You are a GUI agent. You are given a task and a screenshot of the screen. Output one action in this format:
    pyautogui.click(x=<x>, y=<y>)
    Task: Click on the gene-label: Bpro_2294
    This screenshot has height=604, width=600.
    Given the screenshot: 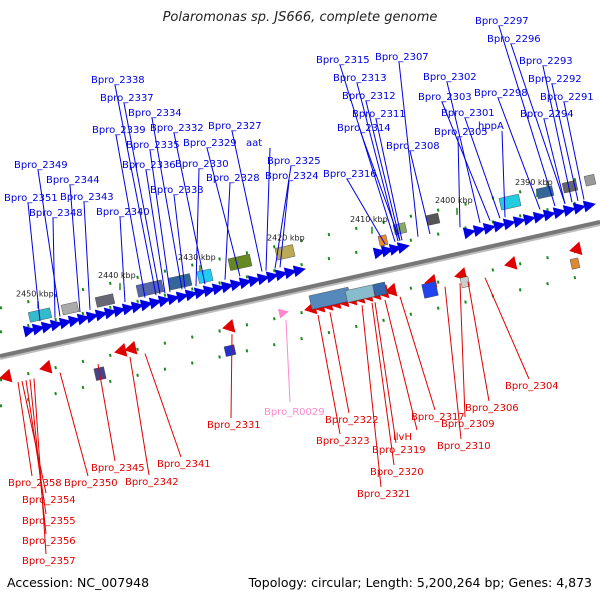 What is the action you would take?
    pyautogui.click(x=547, y=114)
    